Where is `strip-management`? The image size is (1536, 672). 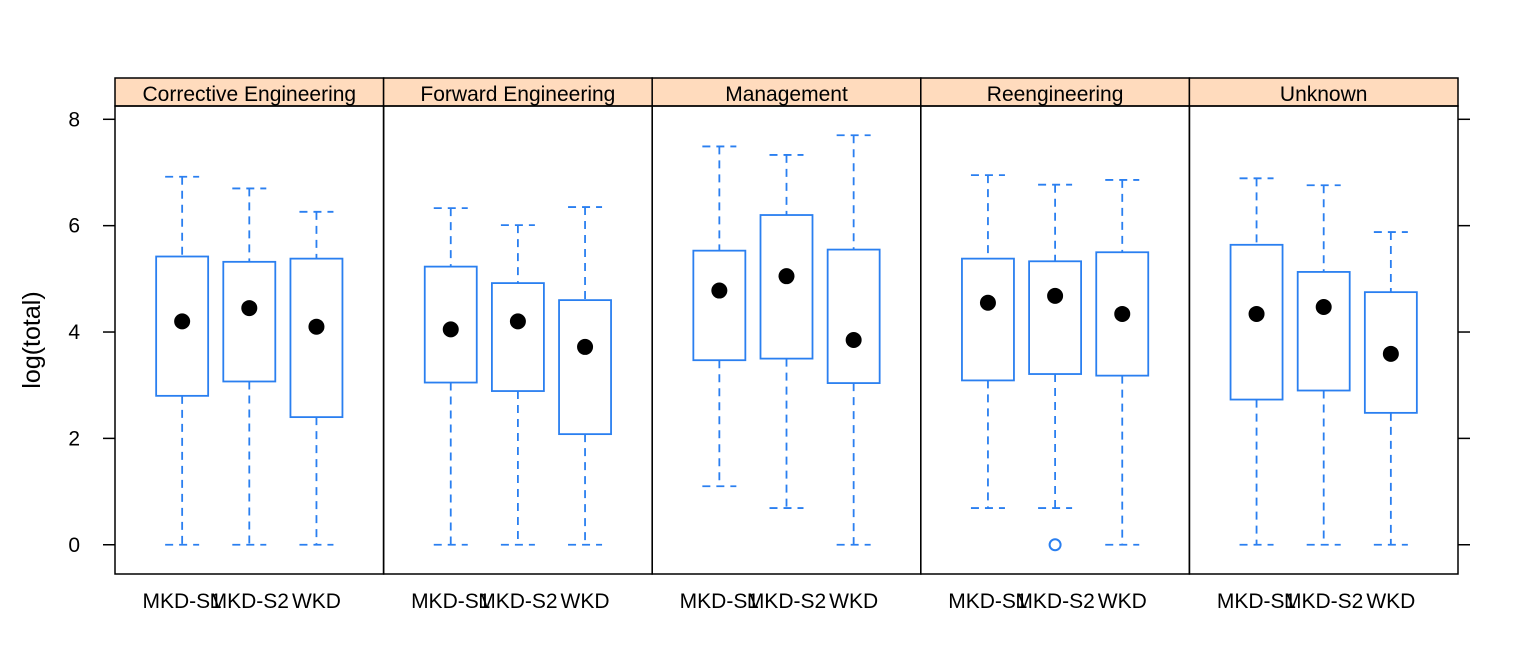
strip-management is located at coordinates (786, 92).